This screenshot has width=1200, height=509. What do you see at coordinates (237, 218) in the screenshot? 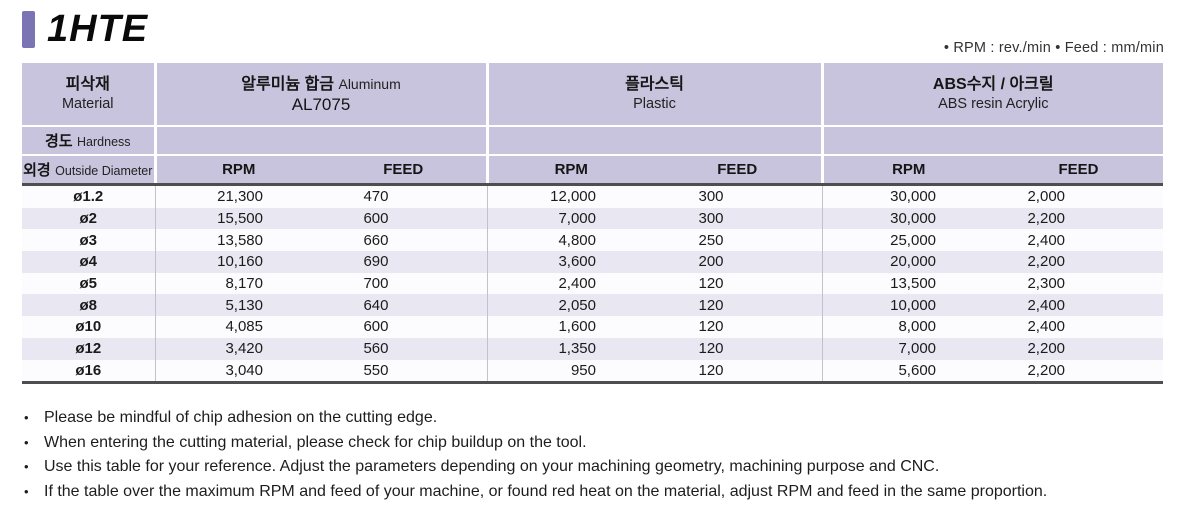
I see `value-cell: 15,500` at bounding box center [237, 218].